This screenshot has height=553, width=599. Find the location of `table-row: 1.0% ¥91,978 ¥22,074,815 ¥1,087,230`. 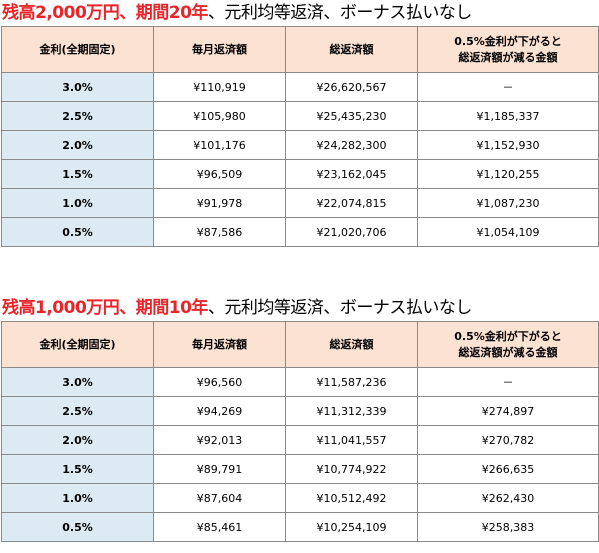

table-row: 1.0% ¥91,978 ¥22,074,815 ¥1,087,230 is located at coordinates (300, 203).